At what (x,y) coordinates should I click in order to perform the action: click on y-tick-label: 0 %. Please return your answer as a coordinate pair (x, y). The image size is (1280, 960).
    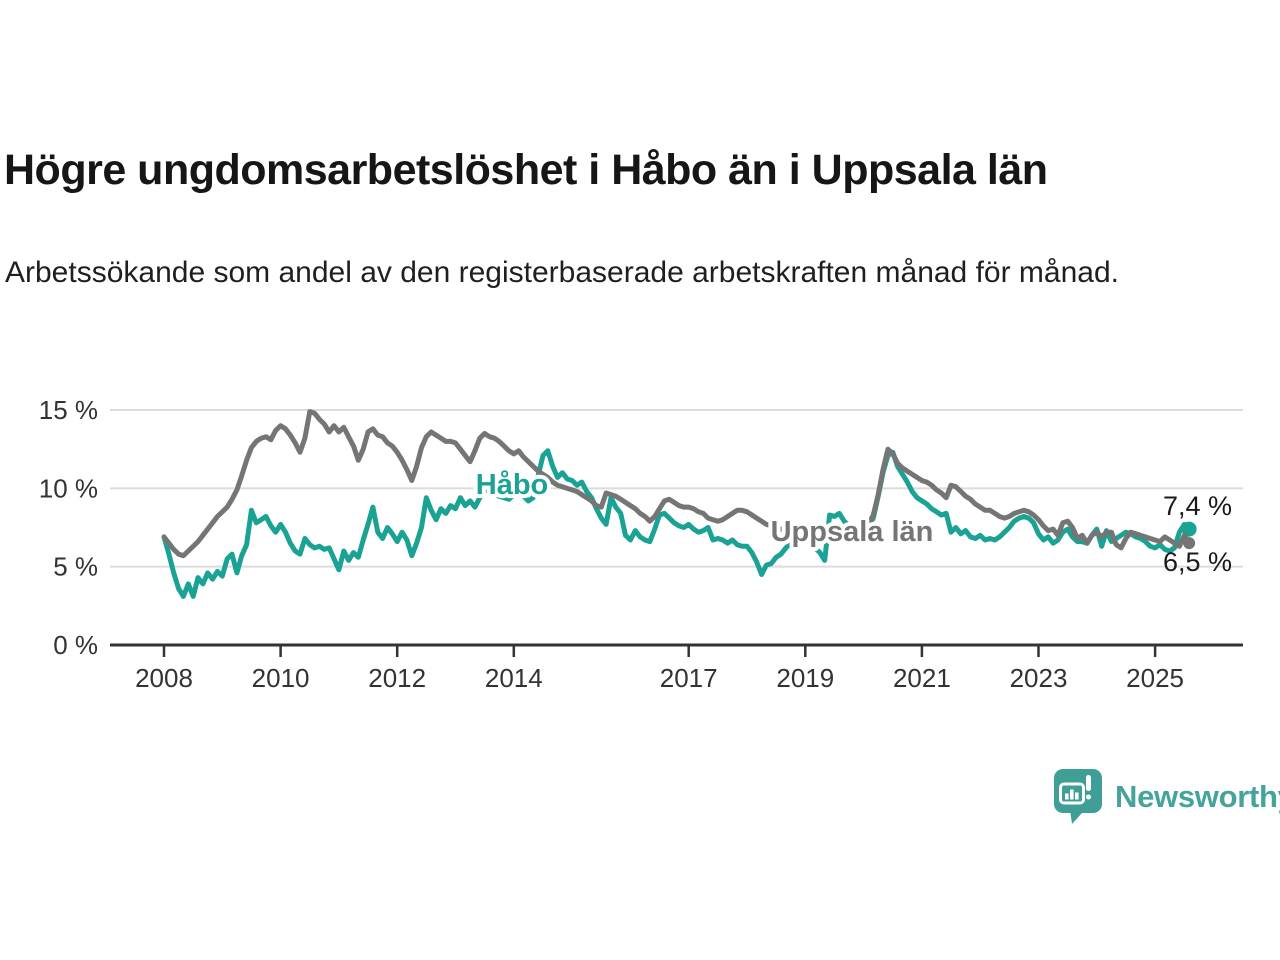
    Looking at the image, I should click on (75, 645).